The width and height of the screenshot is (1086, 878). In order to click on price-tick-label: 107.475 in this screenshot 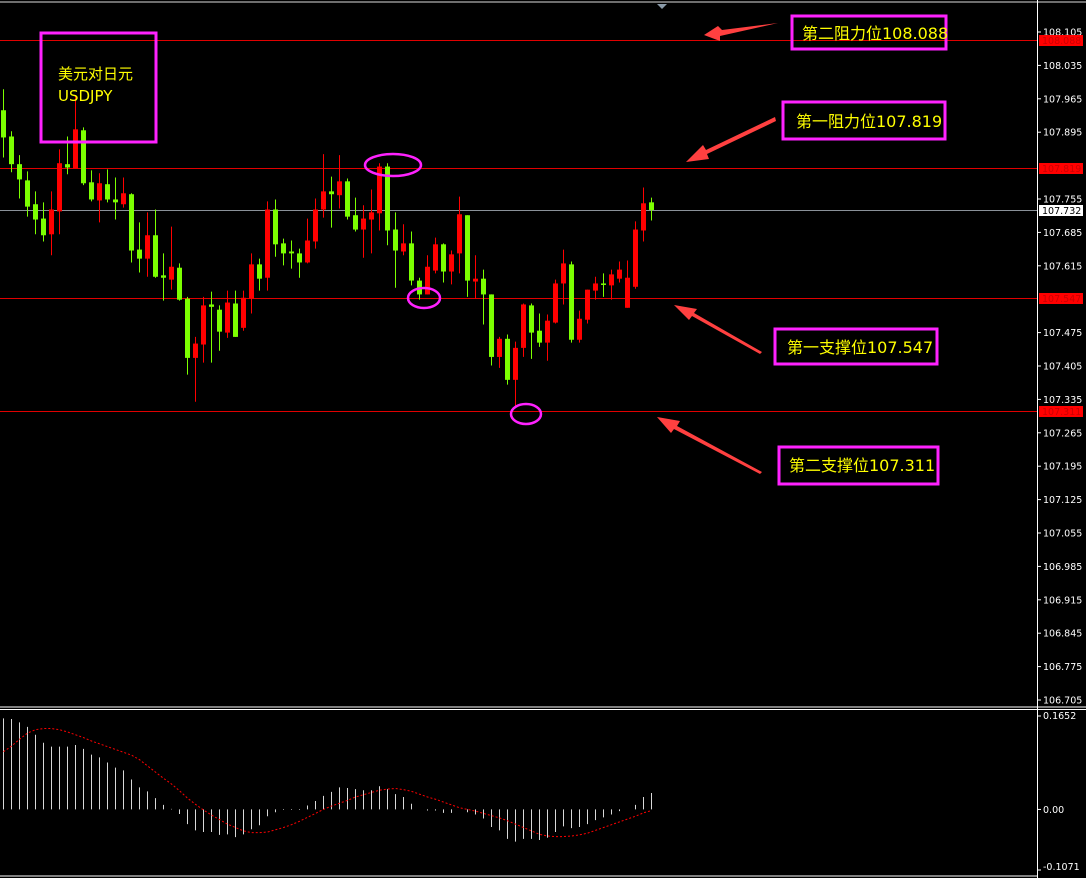, I will do `click(1062, 333)`.